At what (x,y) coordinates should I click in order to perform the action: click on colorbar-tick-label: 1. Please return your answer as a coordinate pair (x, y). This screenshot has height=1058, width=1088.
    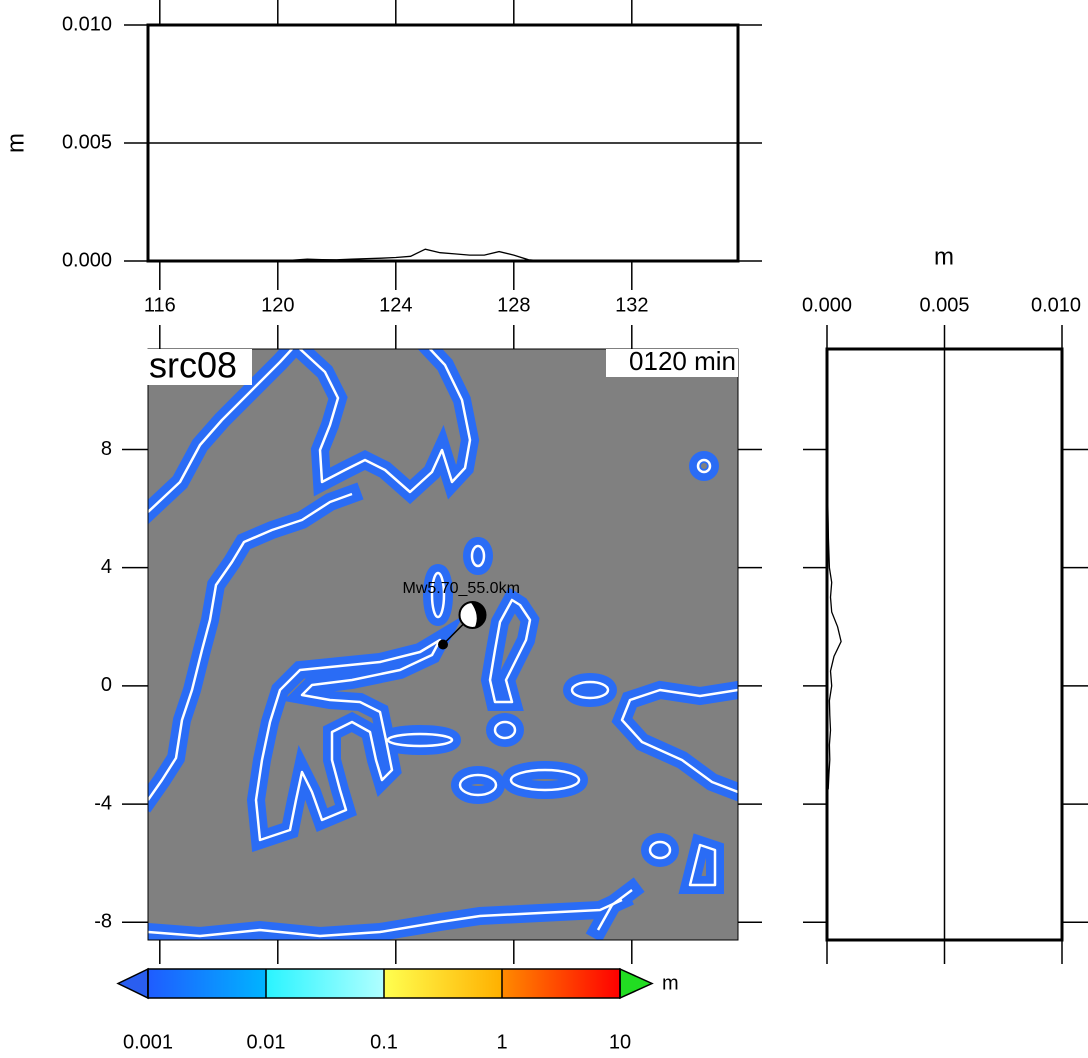
    Looking at the image, I should click on (501, 1042).